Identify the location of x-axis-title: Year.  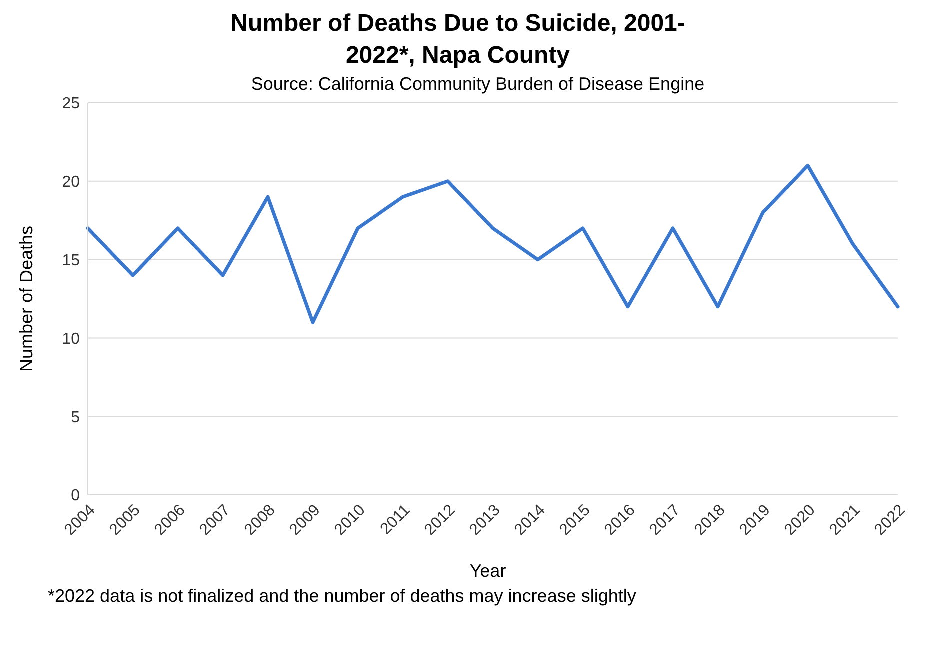
(488, 571).